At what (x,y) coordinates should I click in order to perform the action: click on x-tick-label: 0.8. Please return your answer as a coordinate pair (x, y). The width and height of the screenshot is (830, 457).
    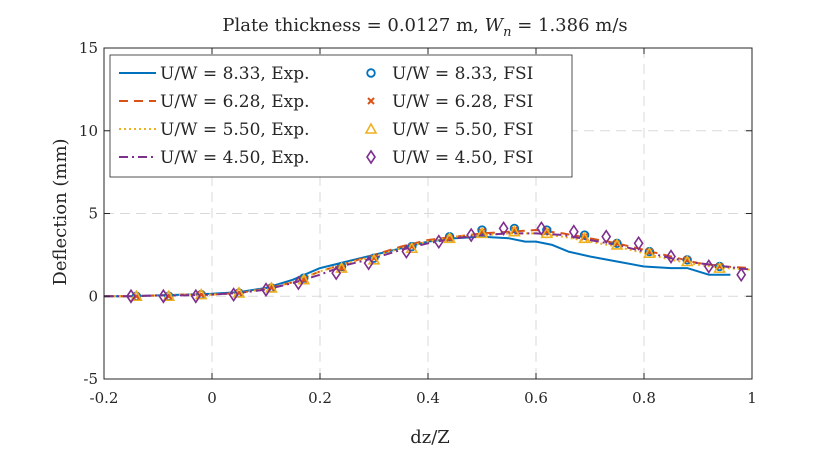
    Looking at the image, I should click on (644, 398).